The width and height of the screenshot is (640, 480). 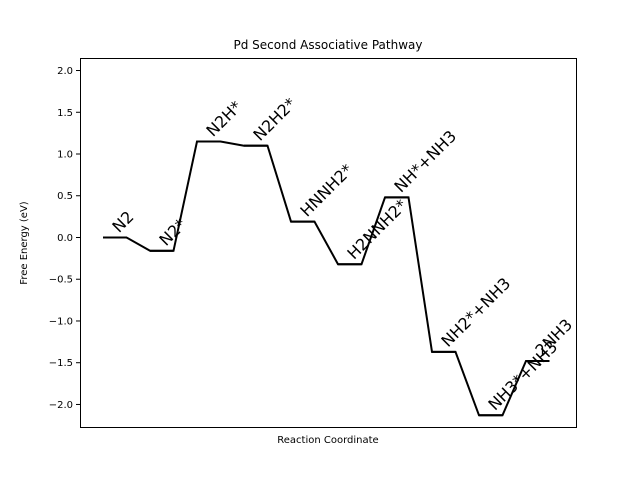 I want to click on y-tick-label: −1.5, so click(x=61, y=363).